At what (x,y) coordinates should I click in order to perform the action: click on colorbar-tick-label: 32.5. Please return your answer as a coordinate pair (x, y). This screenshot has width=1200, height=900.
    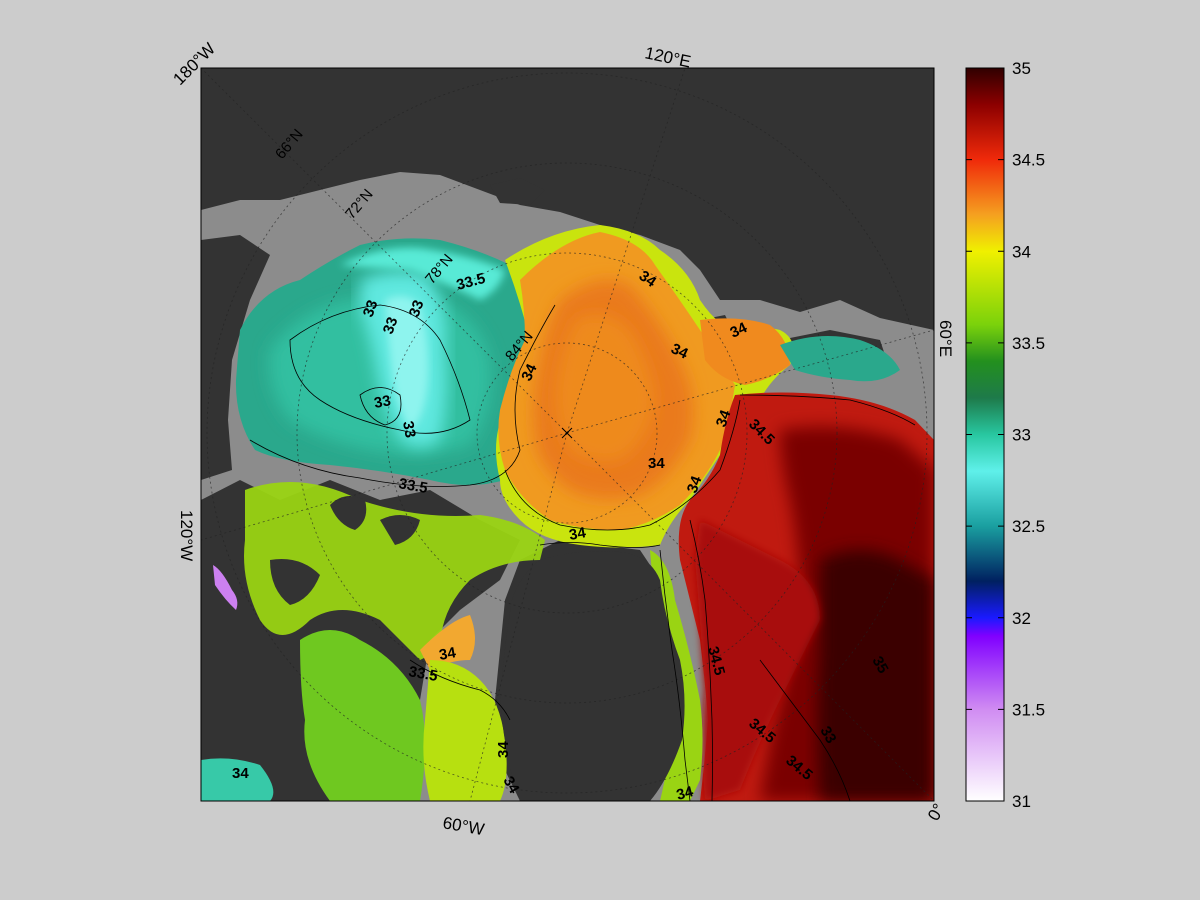
    Looking at the image, I should click on (1028, 526).